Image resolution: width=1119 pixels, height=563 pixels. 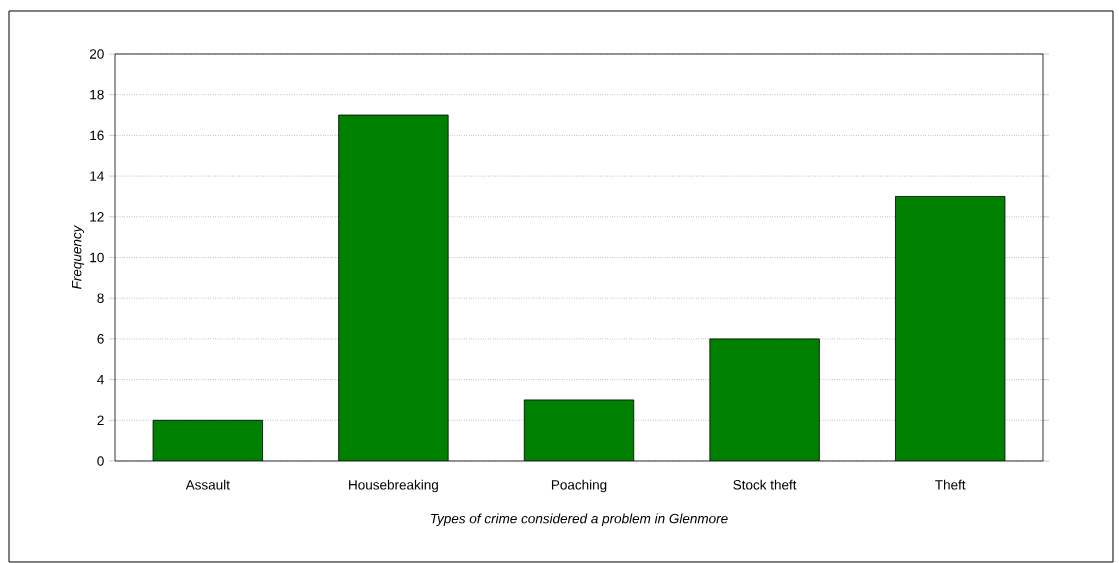 What do you see at coordinates (950, 484) in the screenshot?
I see `x-tick-label: Theft` at bounding box center [950, 484].